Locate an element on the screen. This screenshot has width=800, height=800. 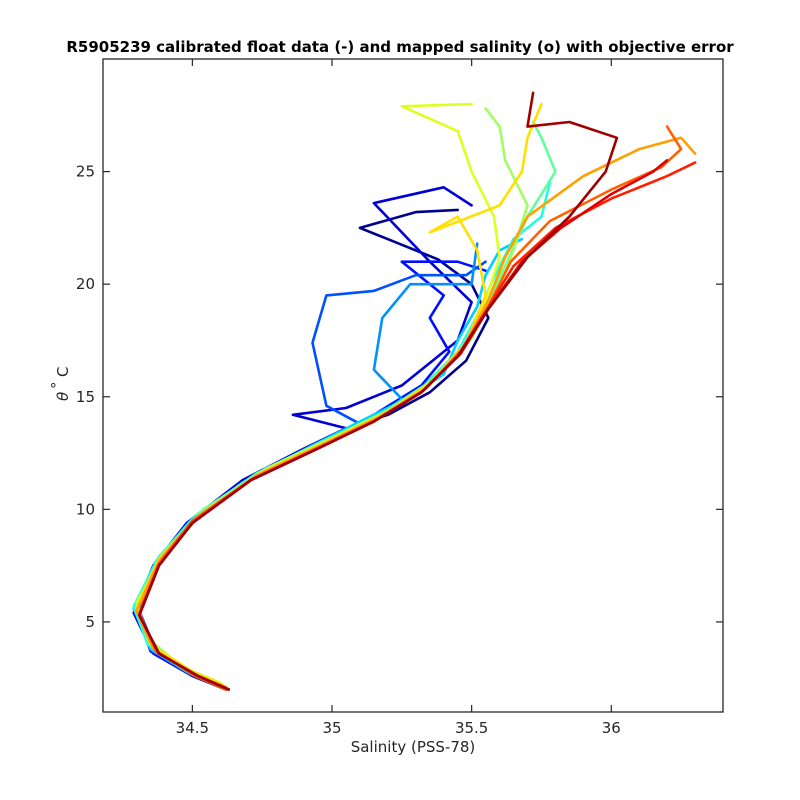
y-axis-label: θ ° C is located at coordinates (60, 384).